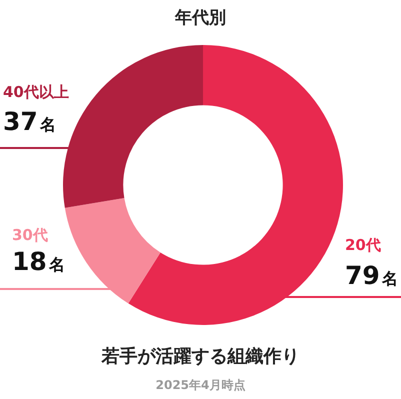 This screenshot has height=399, width=401. I want to click on chart-title: 年代別, so click(200, 18).